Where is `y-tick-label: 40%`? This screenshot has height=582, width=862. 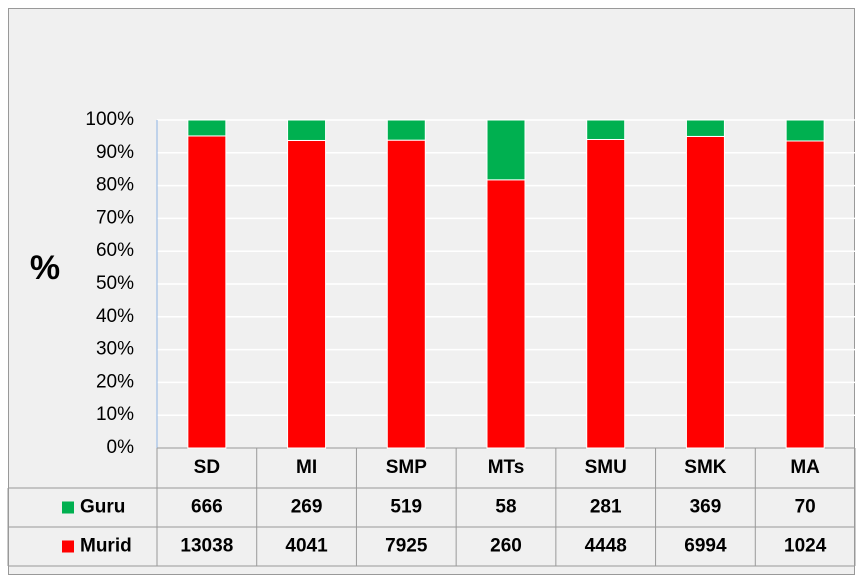 y-tick-label: 40% is located at coordinates (115, 316).